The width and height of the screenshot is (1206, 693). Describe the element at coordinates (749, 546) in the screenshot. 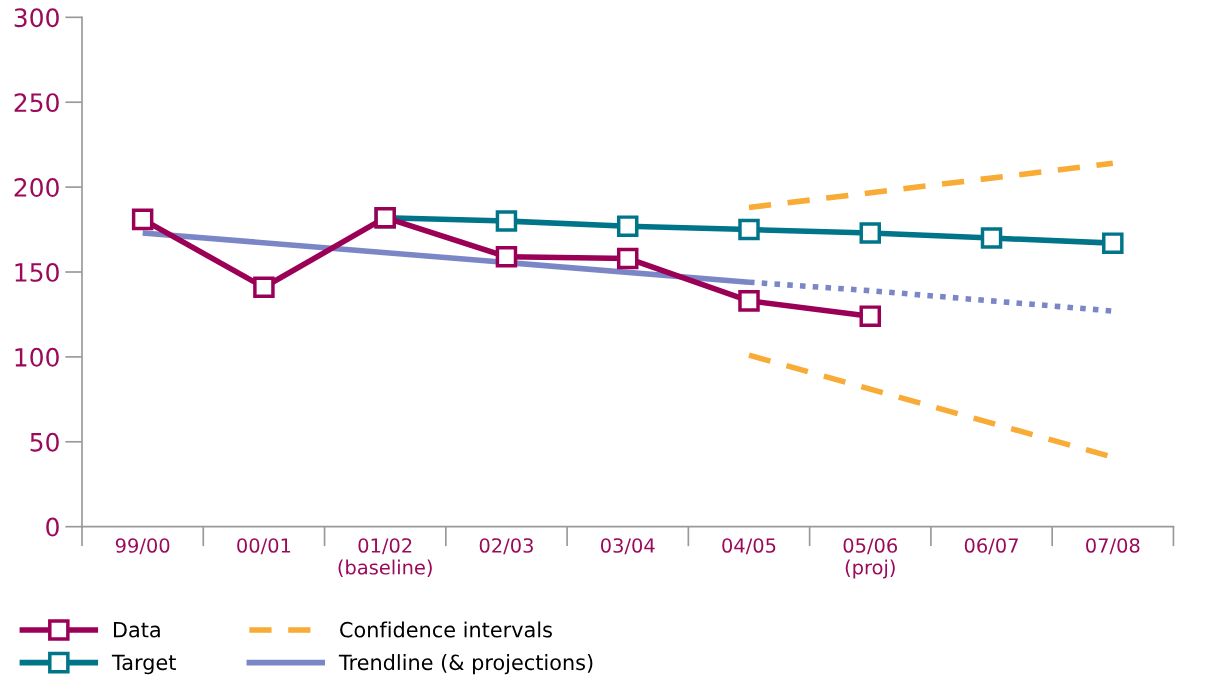

I see `x-tick-label: 04/05` at that location.